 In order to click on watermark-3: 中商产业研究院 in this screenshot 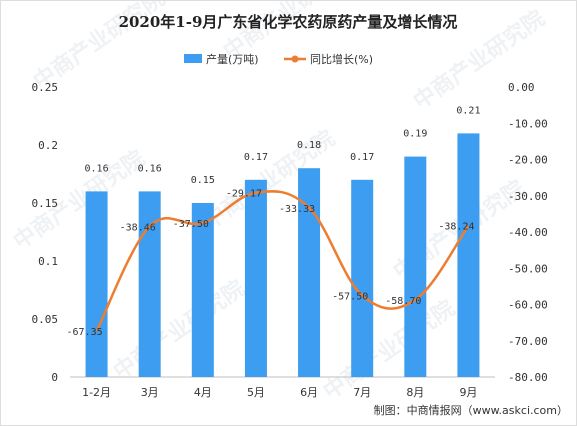, I will do `click(79, 200)`.